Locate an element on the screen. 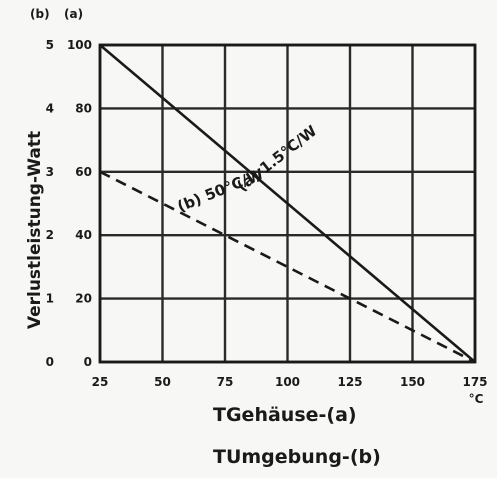 Image resolution: width=497 pixels, height=478 pixels. y-tick-label-b-5: 5 is located at coordinates (50, 45).